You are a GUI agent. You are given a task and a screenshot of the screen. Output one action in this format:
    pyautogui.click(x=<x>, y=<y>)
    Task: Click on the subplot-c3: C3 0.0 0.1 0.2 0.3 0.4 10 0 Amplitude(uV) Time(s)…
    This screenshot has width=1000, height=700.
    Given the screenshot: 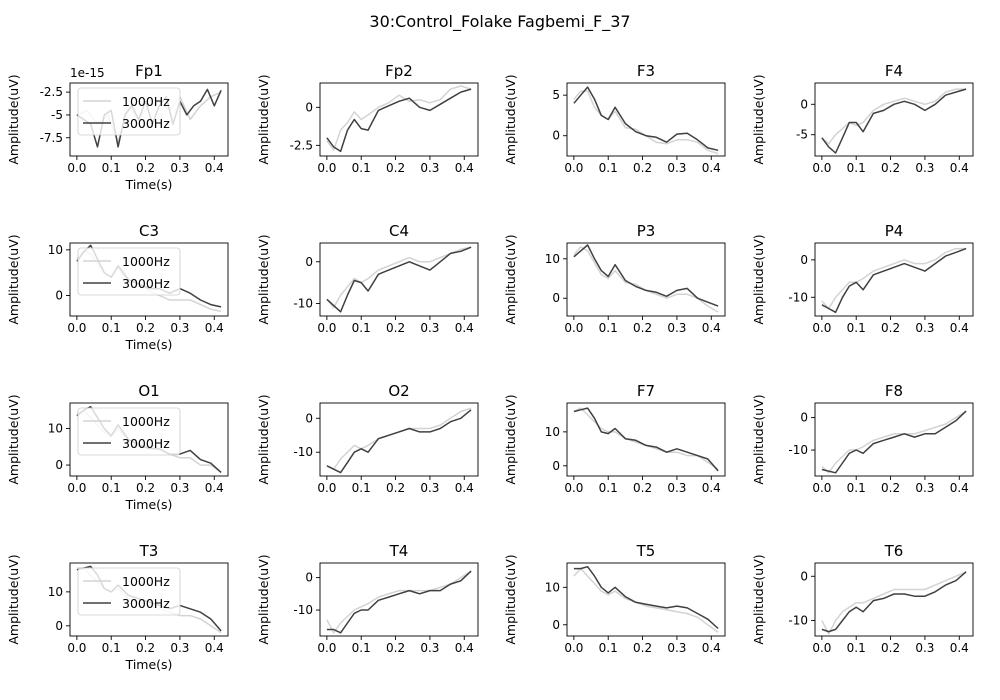 What is the action you would take?
    pyautogui.click(x=117, y=287)
    